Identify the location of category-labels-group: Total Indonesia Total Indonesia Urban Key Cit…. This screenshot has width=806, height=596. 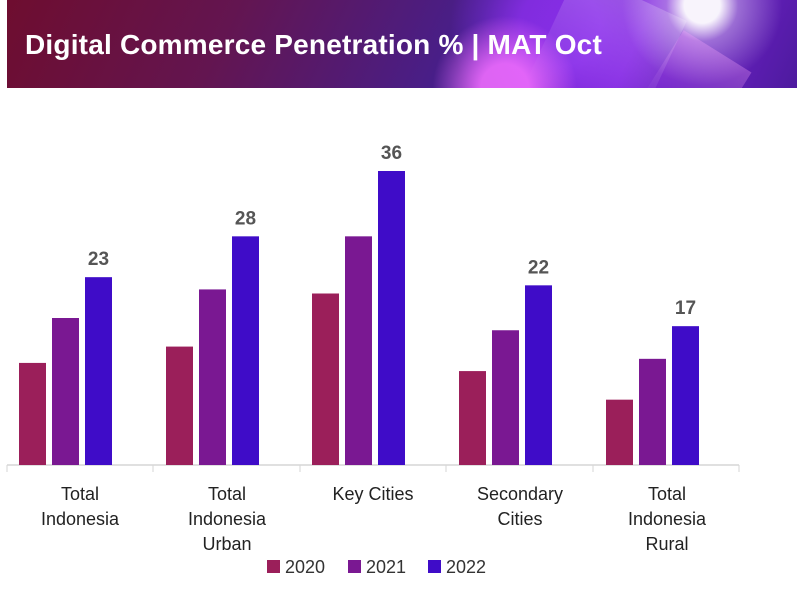
(374, 519).